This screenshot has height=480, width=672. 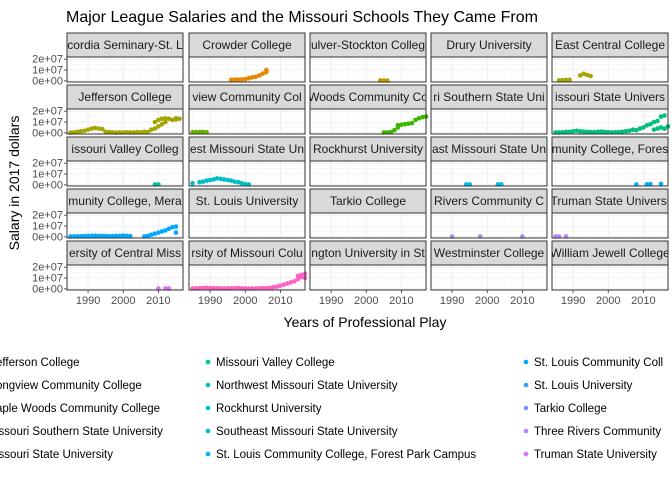 I want to click on legend-key, so click(x=526, y=454).